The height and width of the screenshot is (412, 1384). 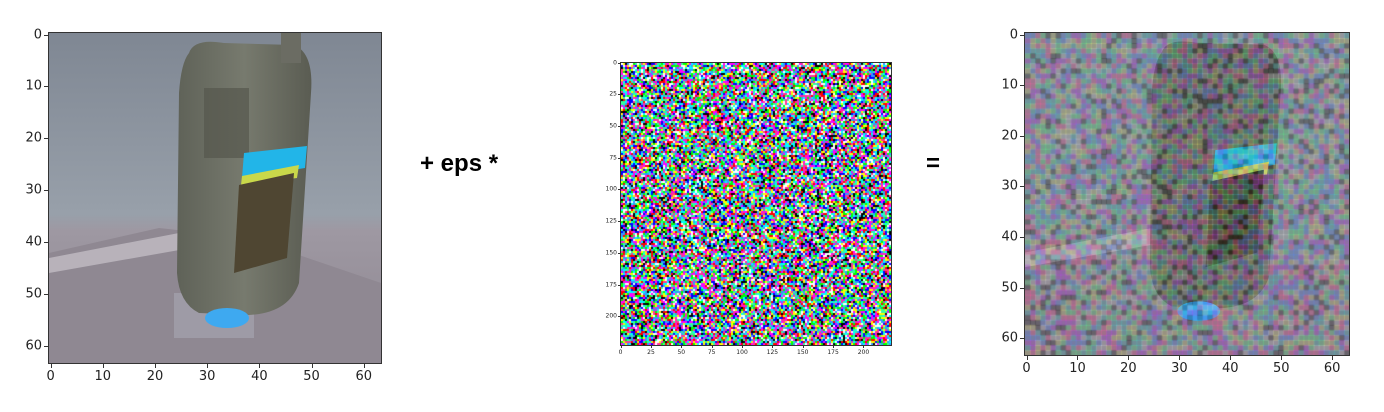 I want to click on noise-y-tick: 0, so click(x=615, y=63).